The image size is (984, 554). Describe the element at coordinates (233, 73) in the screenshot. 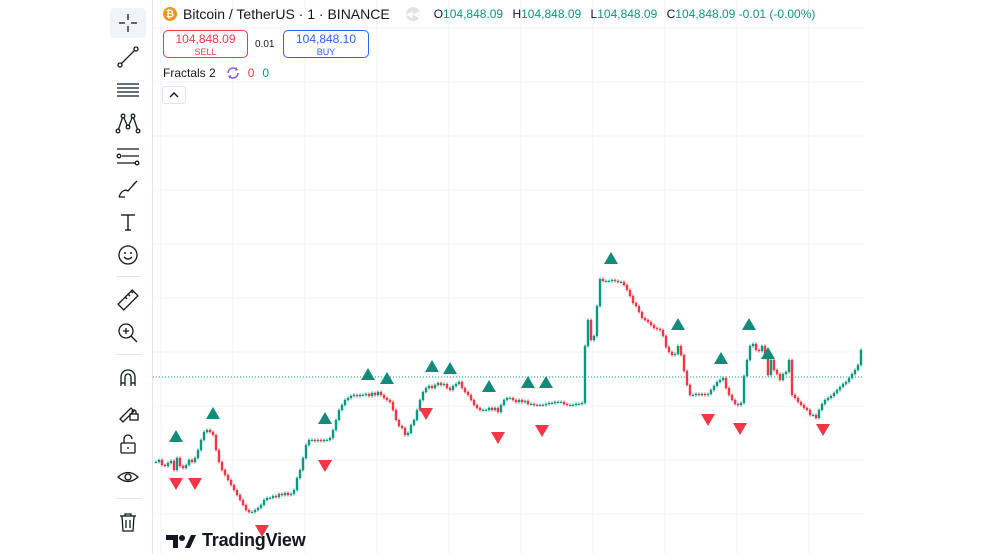

I see `loading-icon` at that location.